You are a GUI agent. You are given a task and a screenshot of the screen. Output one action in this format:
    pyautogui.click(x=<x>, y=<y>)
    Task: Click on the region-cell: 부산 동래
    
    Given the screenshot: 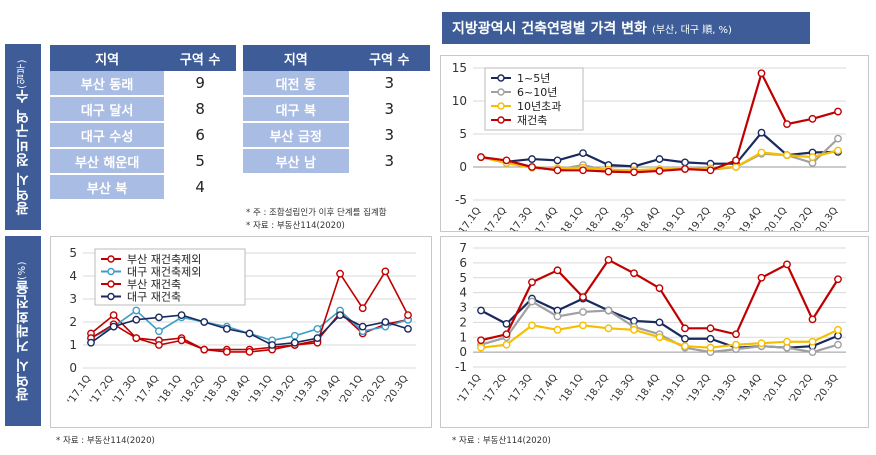 What is the action you would take?
    pyautogui.click(x=107, y=84)
    